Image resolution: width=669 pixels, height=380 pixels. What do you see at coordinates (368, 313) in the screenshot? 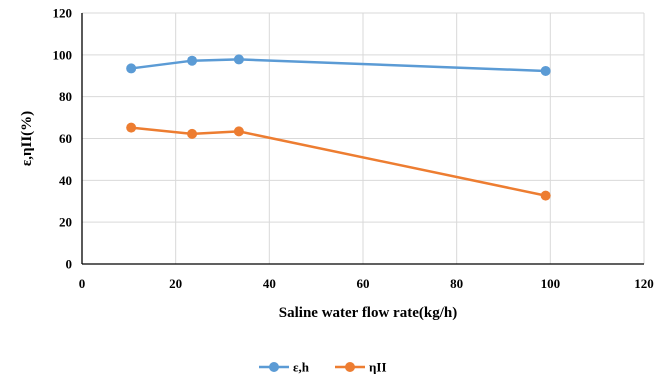
I see `x-axis-title: Saline water flow rate(kg/h)` at bounding box center [368, 313].